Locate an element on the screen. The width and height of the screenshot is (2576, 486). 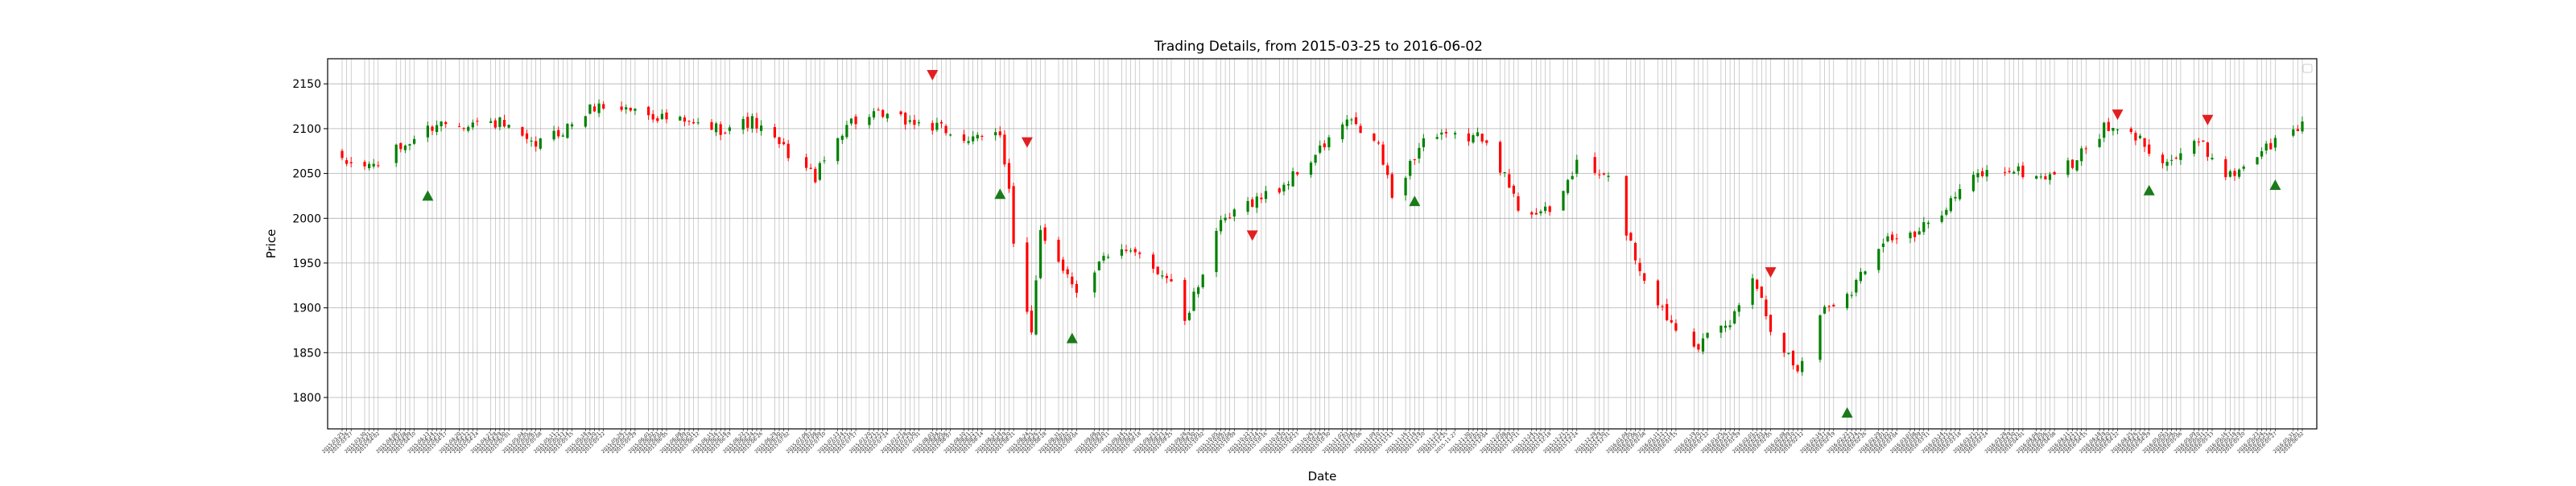
y-tick-label: 2100 is located at coordinates (306, 129).